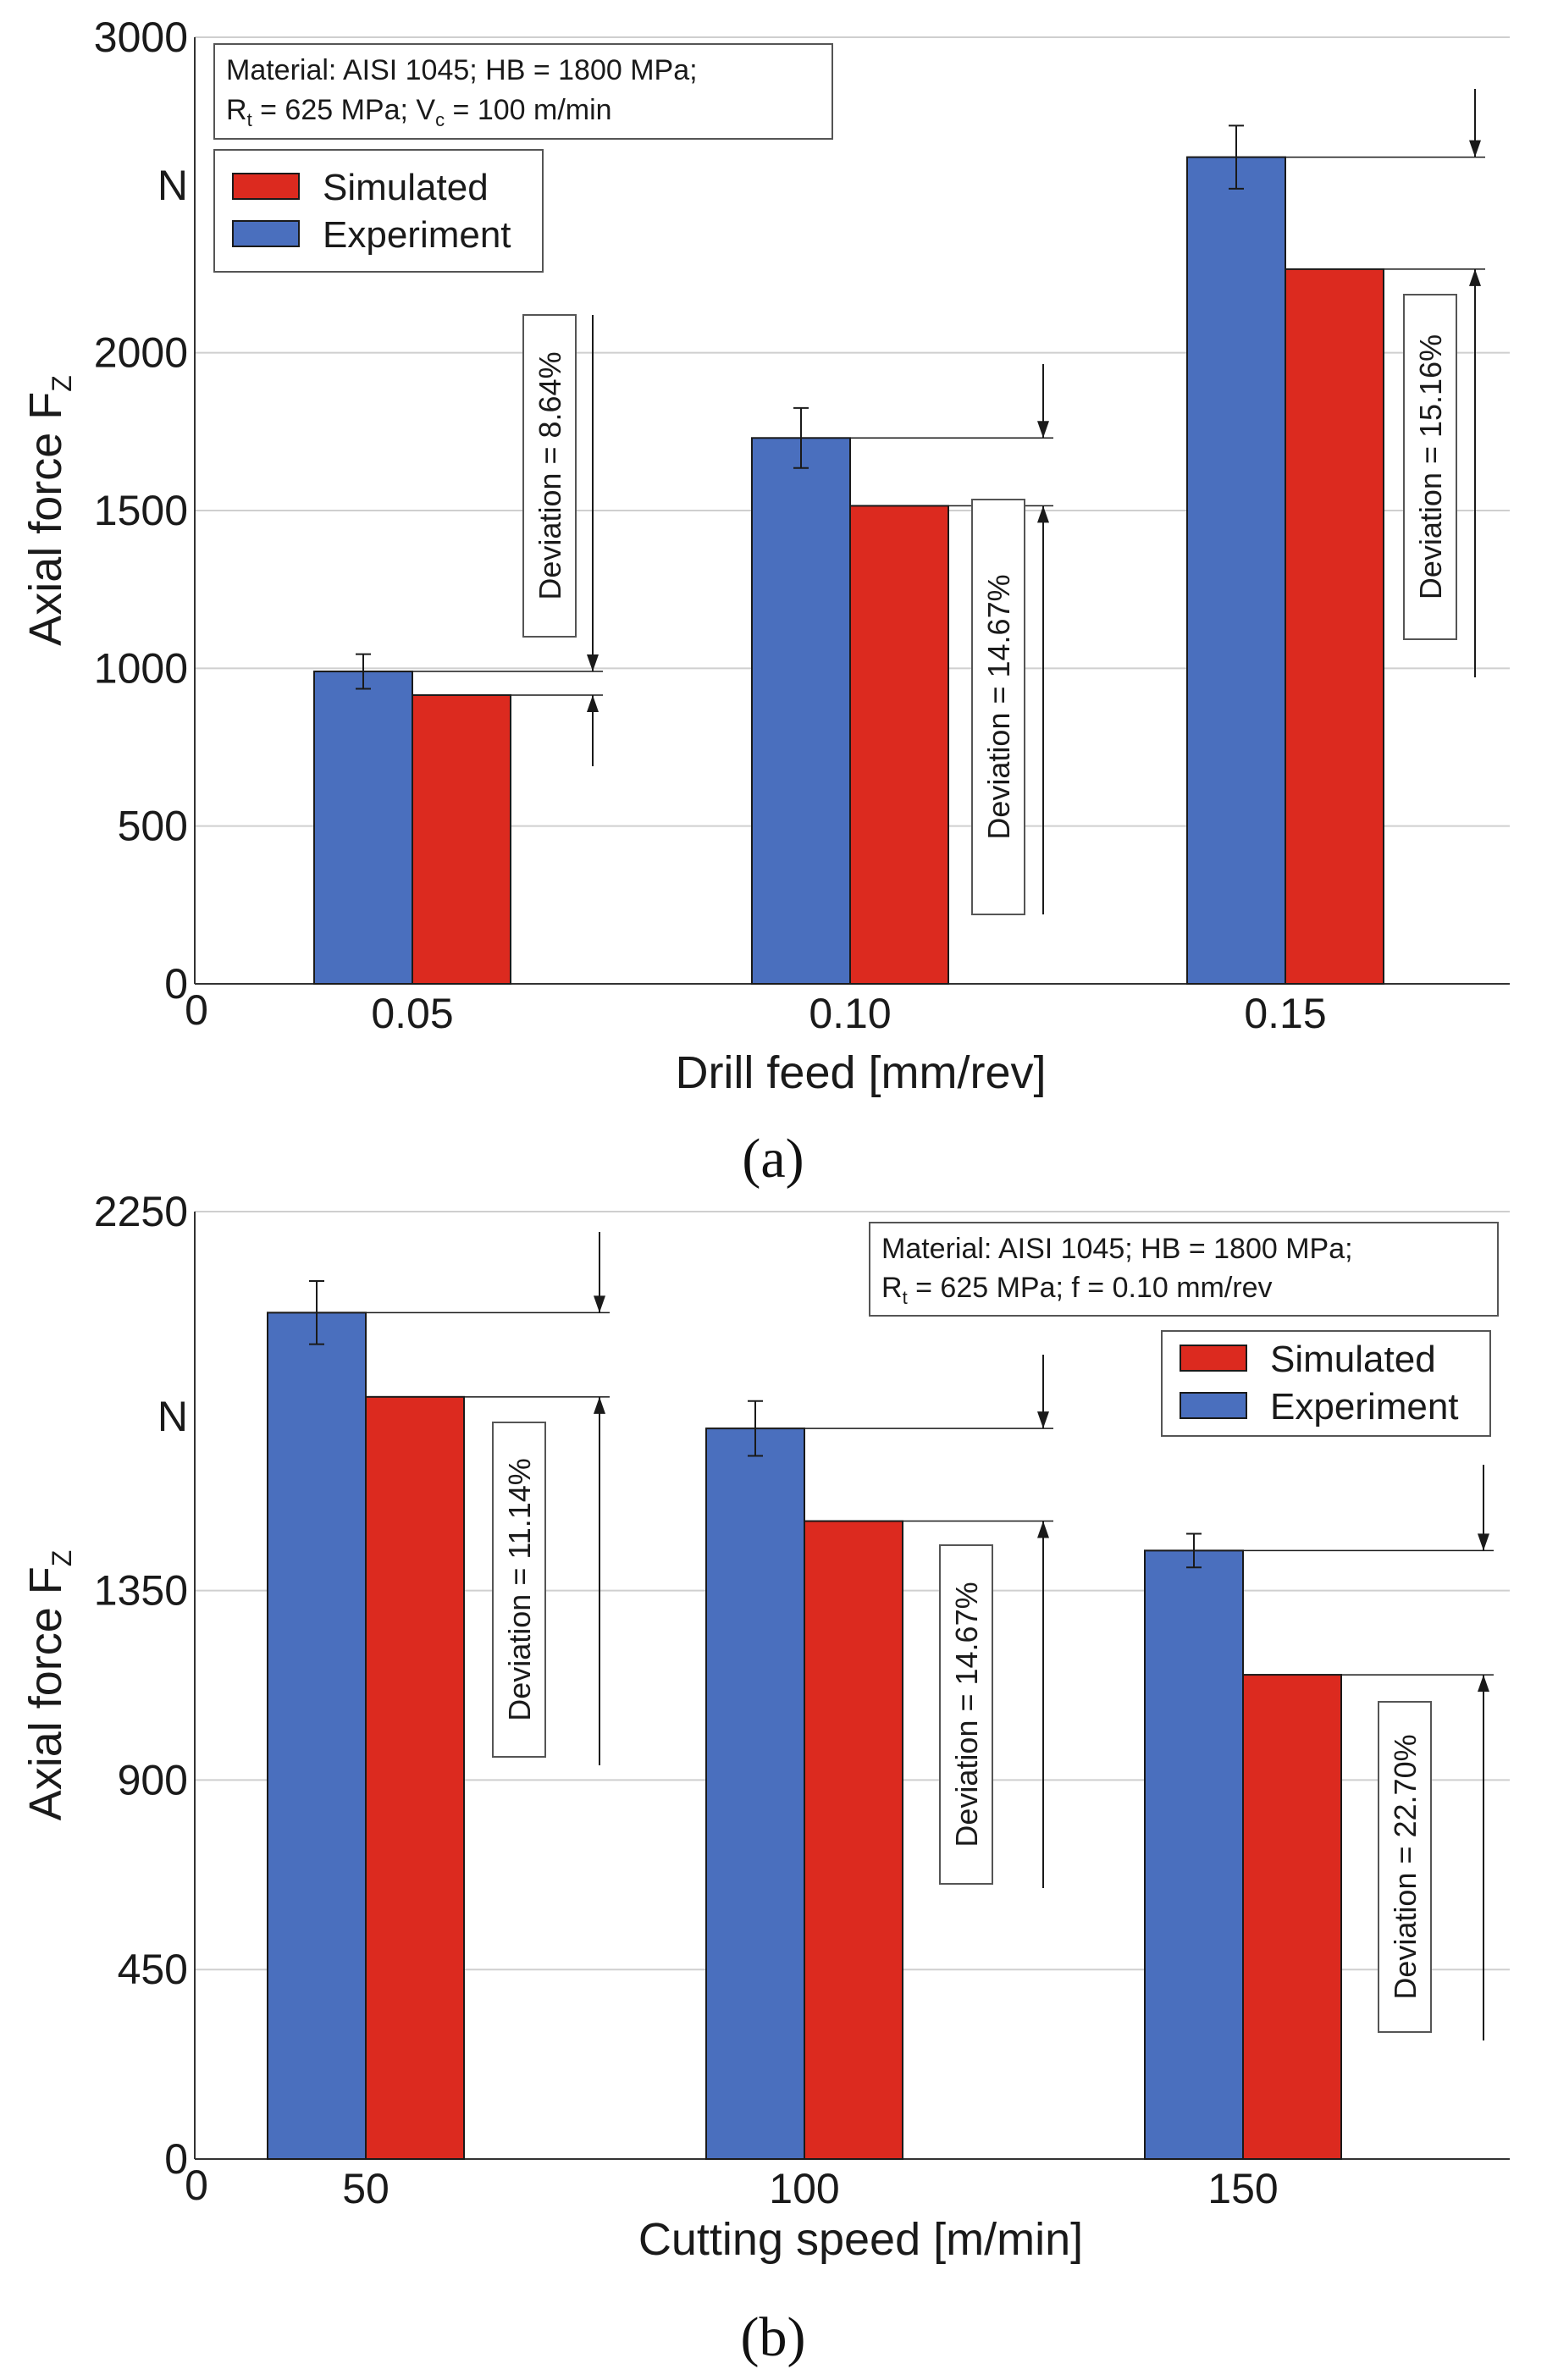 The image size is (1547, 2380). What do you see at coordinates (861, 2239) in the screenshot?
I see `x-axis-label: Cutting speed [m/min]` at bounding box center [861, 2239].